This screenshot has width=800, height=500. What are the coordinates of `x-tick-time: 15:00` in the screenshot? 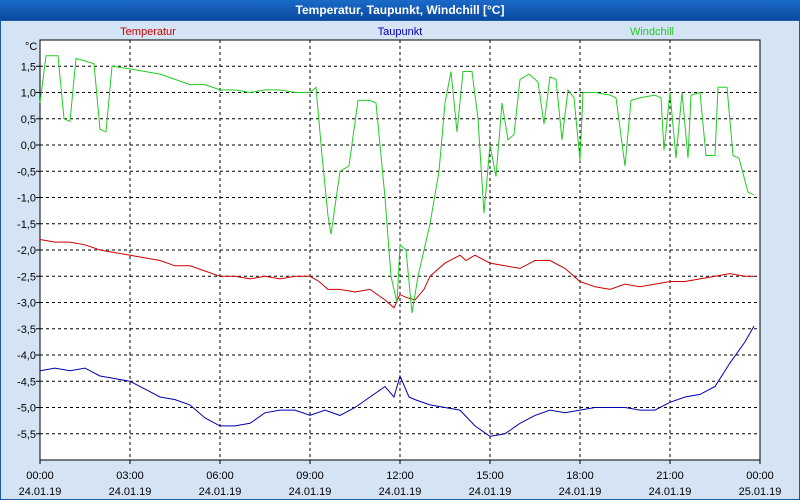 It's located at (490, 476).